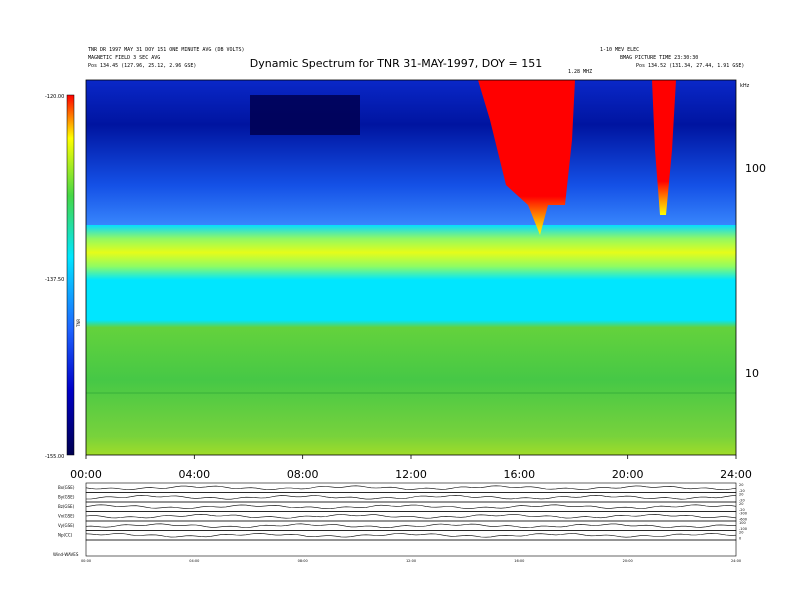  What do you see at coordinates (66, 497) in the screenshot?
I see `panel-label: By(GSE)` at bounding box center [66, 497].